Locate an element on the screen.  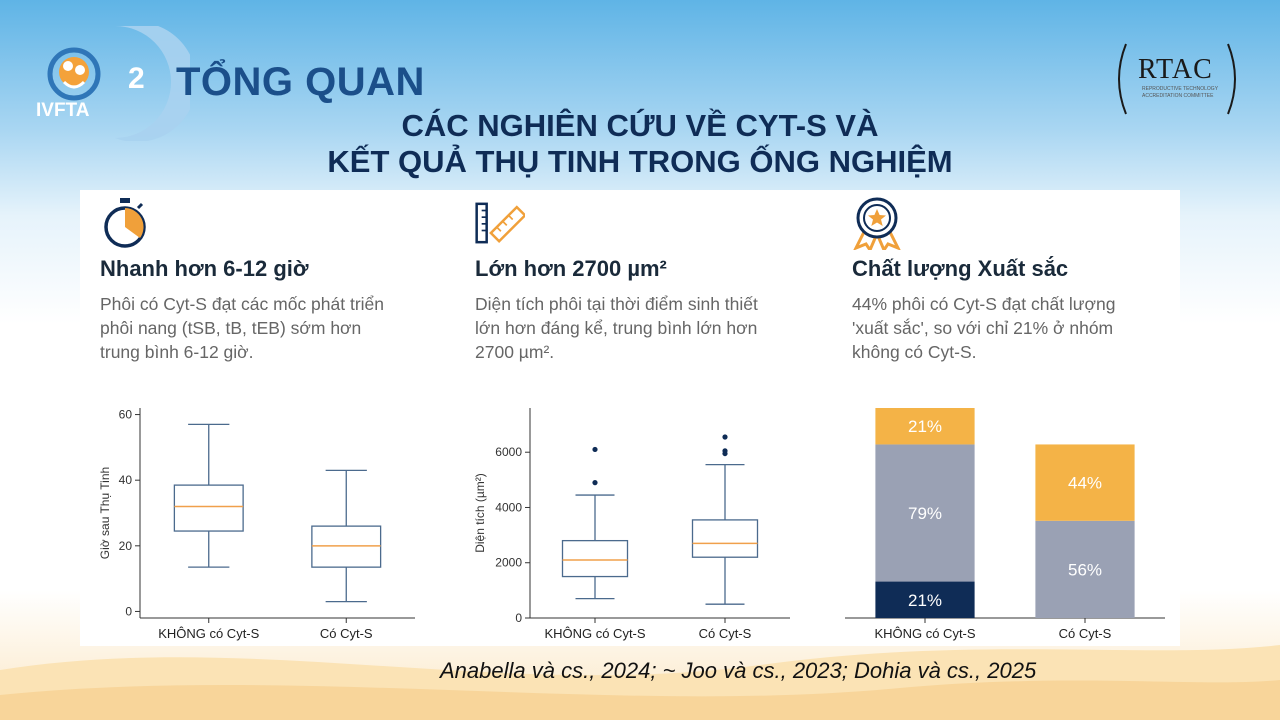
finding-text-line: phôi nang (tSB, tB, tEB) sớm hơn is located at coordinates (231, 328).